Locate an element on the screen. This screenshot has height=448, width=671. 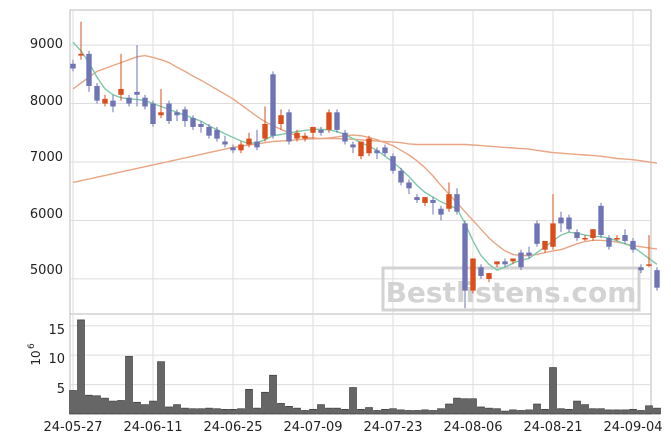
watermark-box is located at coordinates (511, 289).